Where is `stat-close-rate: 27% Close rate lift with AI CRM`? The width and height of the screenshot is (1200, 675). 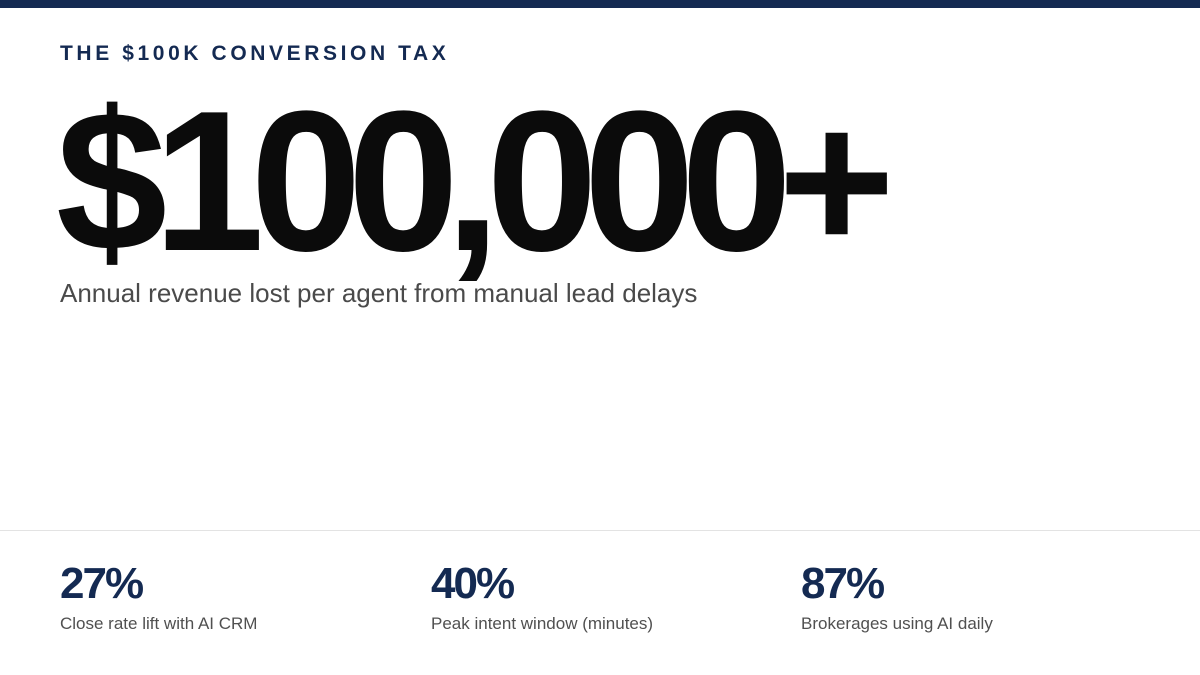 stat-close-rate: 27% Close rate lift with AI CRM is located at coordinates (159, 596).